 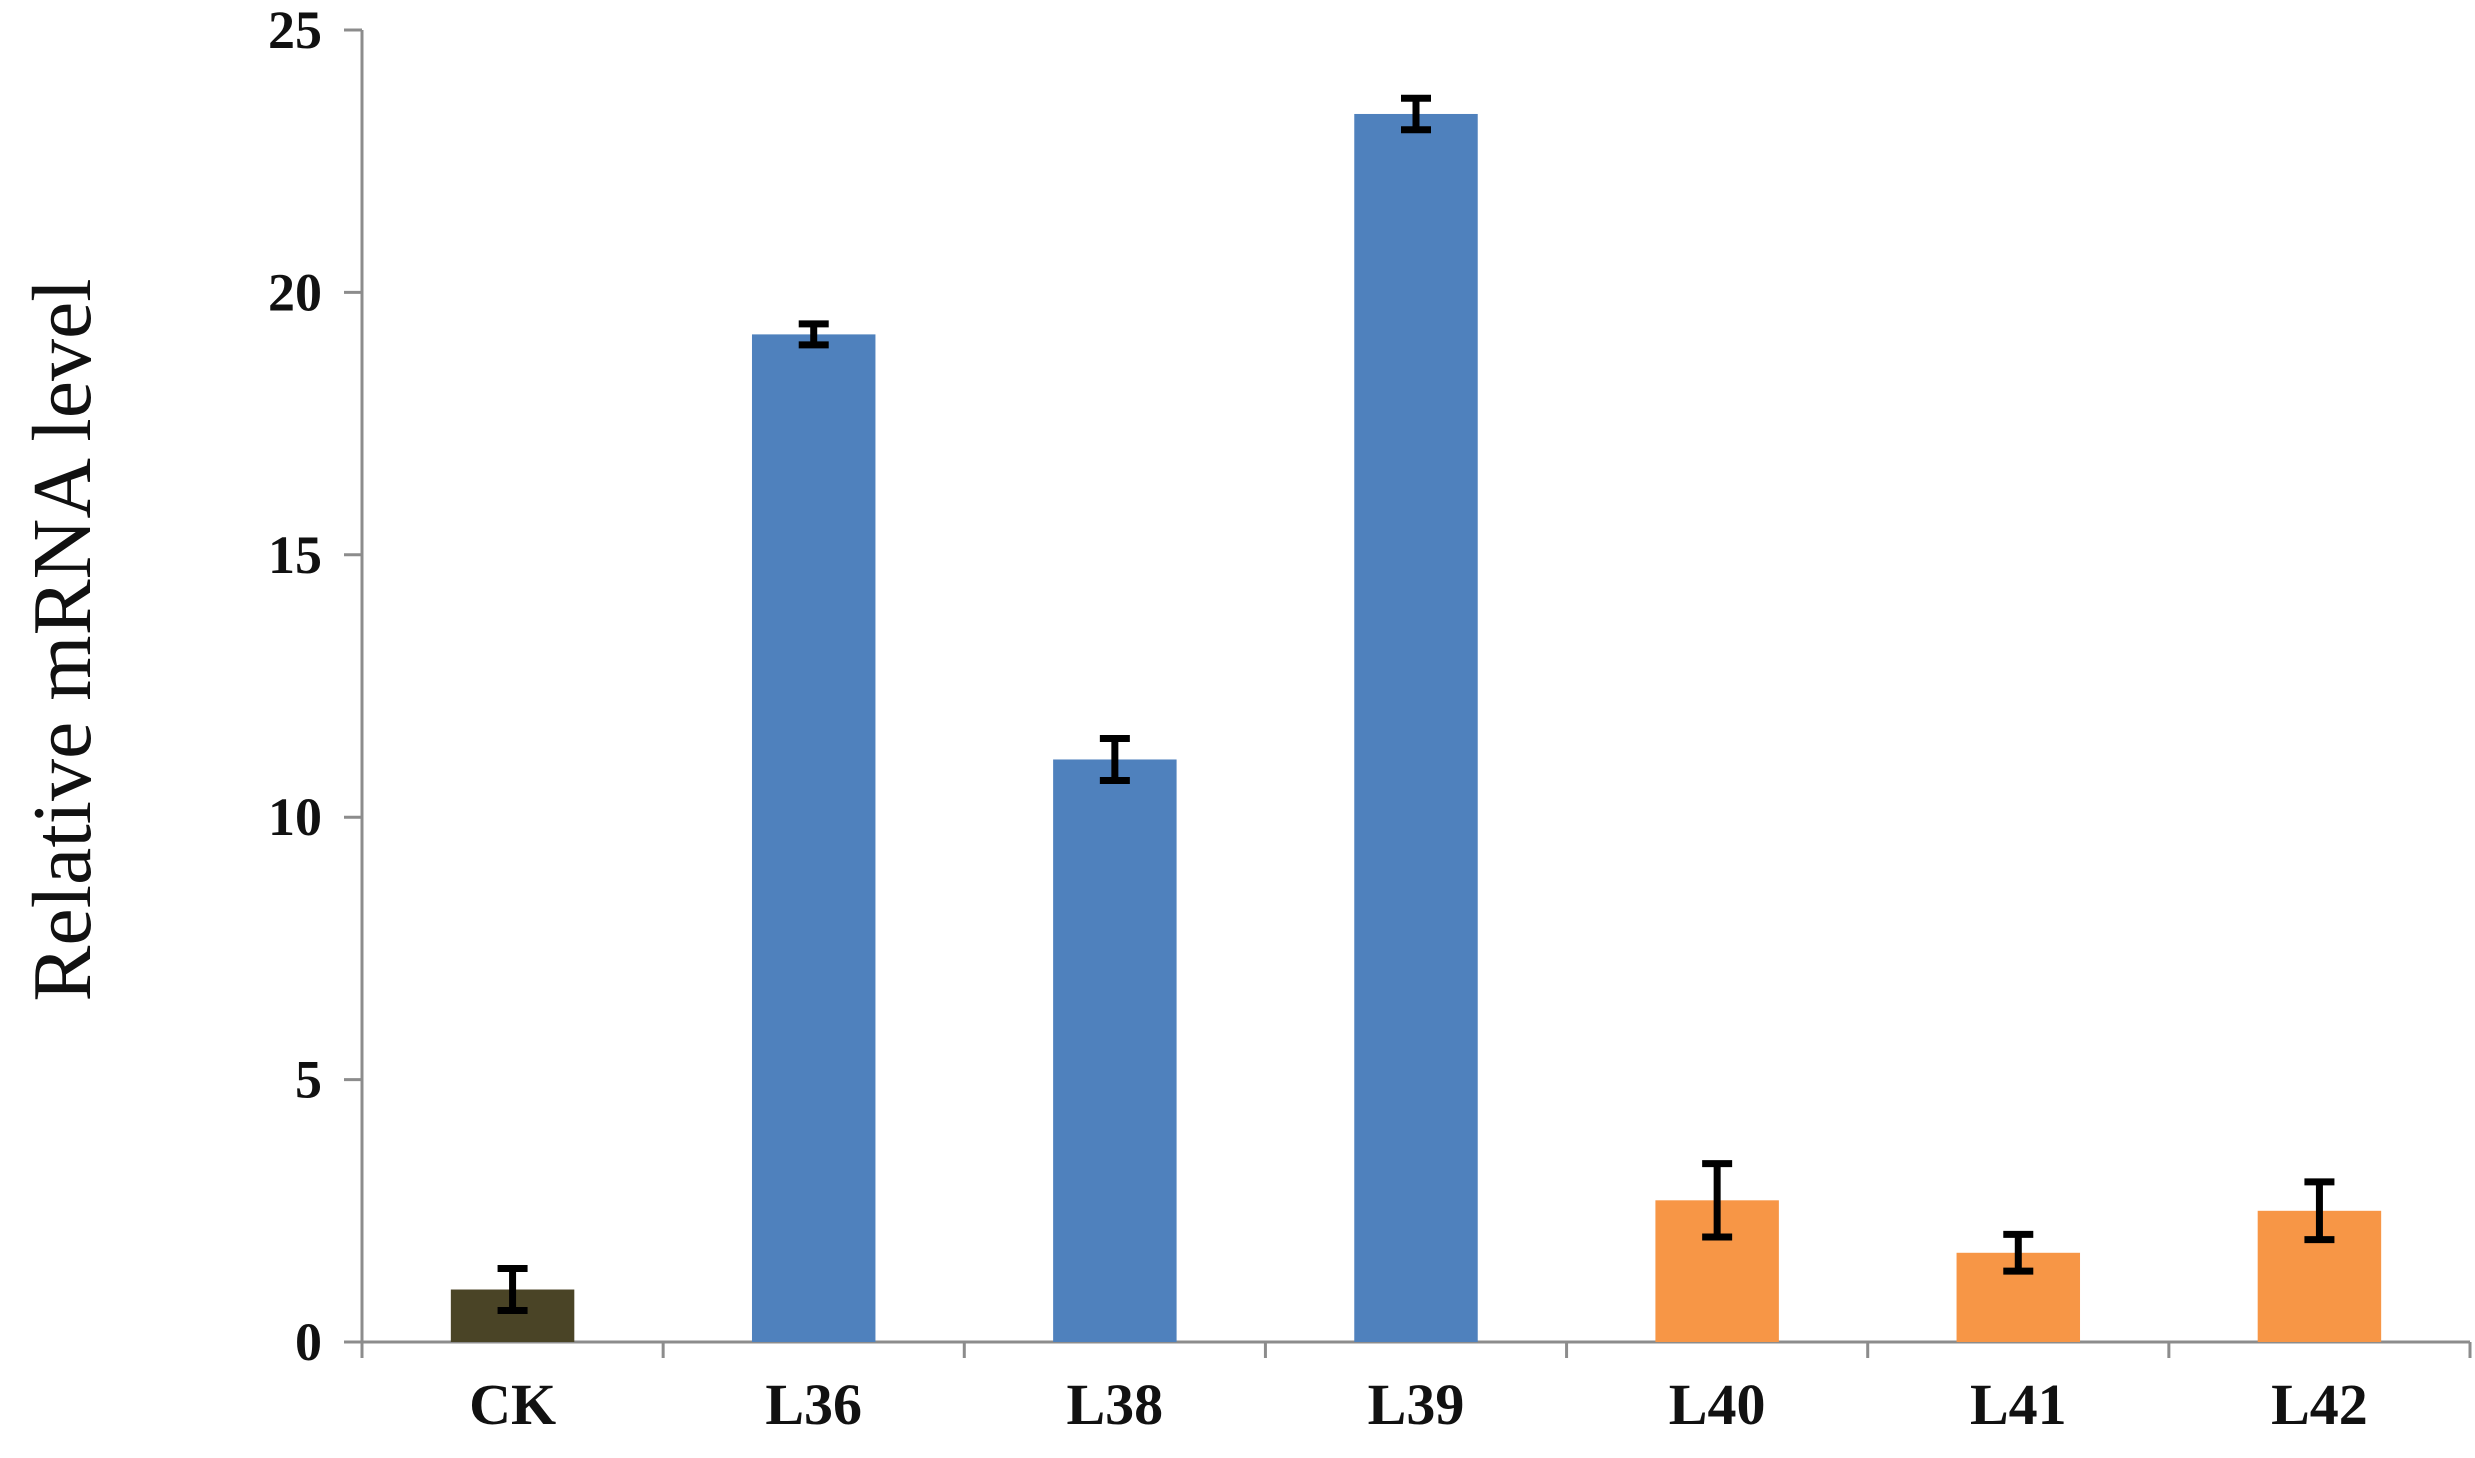 I want to click on y-axis: 0 5 10 15 20 25, so click(x=316, y=686).